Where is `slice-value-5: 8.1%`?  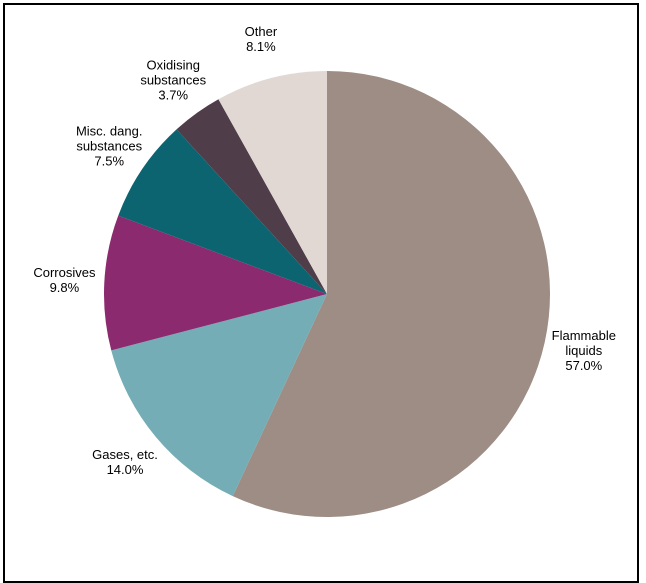
slice-value-5: 8.1% is located at coordinates (261, 46).